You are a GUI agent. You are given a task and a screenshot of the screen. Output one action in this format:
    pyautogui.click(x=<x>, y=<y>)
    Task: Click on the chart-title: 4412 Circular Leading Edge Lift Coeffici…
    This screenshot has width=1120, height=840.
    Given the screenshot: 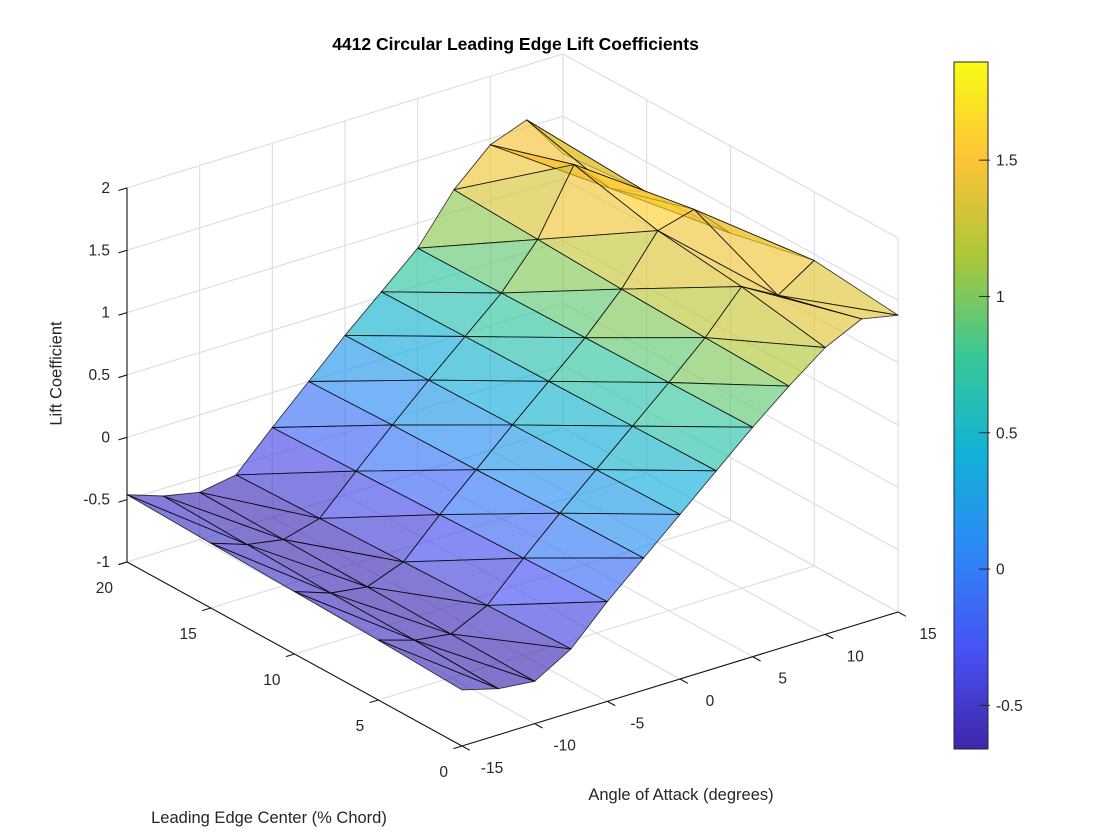 What is the action you would take?
    pyautogui.click(x=515, y=44)
    